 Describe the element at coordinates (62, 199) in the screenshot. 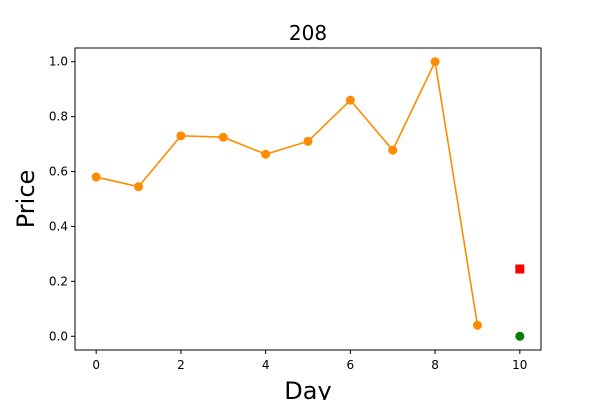

I see `y-axis: 0.0 0.2 0.4 0.6 0.8 1.0` at that location.